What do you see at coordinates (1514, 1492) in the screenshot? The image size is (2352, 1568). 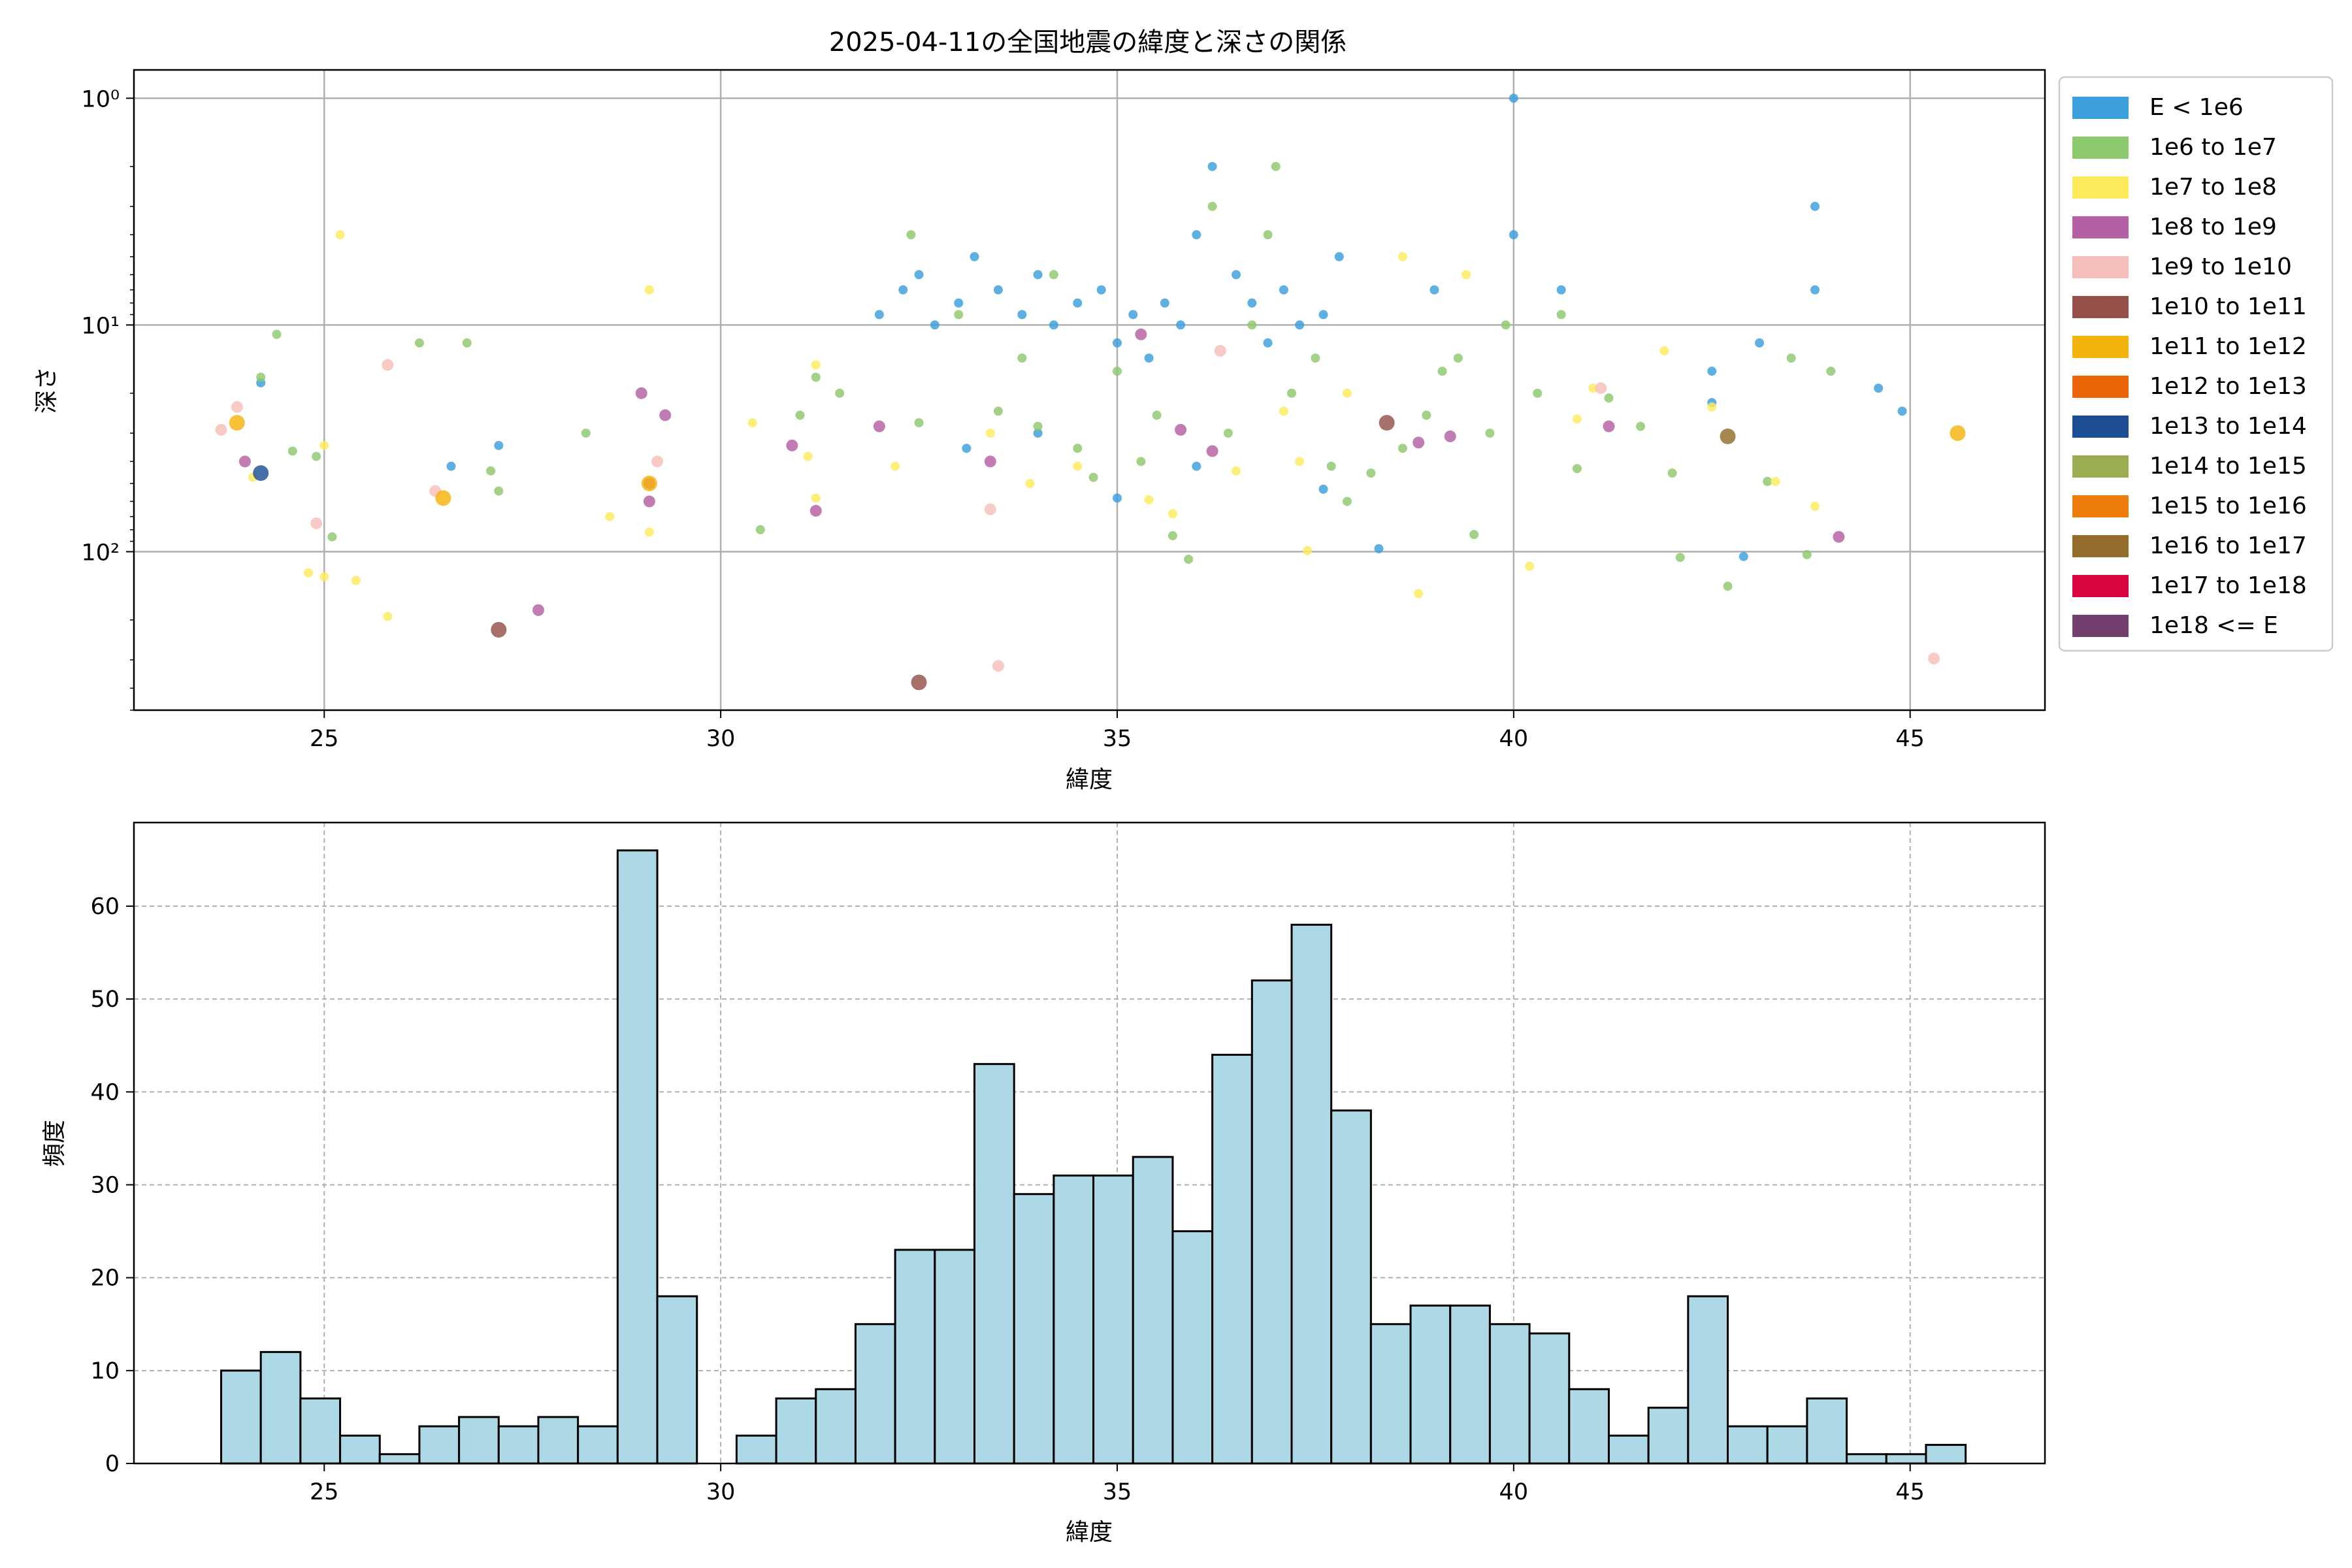 I see `histogram-x-tick-label: 40` at bounding box center [1514, 1492].